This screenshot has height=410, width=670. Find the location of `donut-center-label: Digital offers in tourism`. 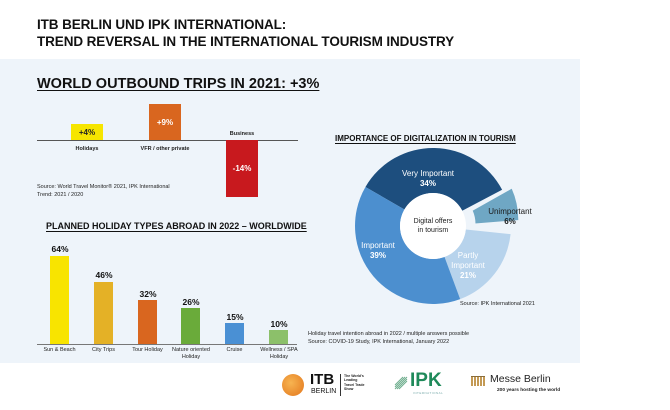

donut-center-label: Digital offers in tourism is located at coordinates (433, 226).